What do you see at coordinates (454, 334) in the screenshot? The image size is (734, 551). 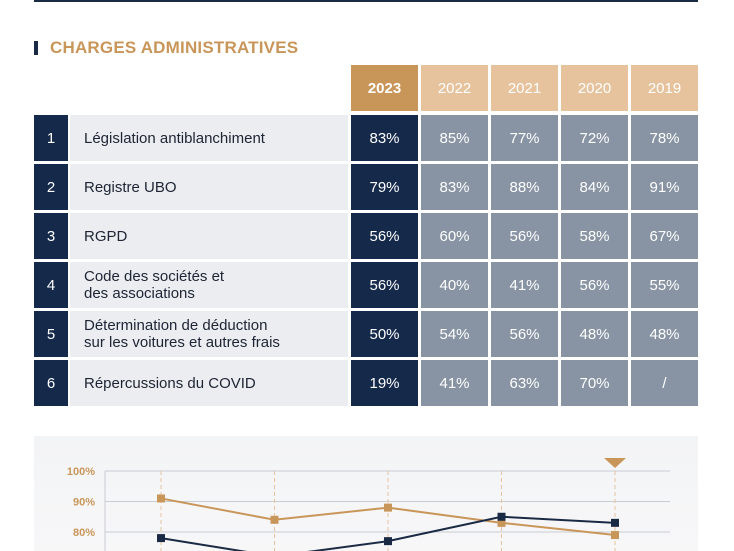 I see `value-cell: 54%` at bounding box center [454, 334].